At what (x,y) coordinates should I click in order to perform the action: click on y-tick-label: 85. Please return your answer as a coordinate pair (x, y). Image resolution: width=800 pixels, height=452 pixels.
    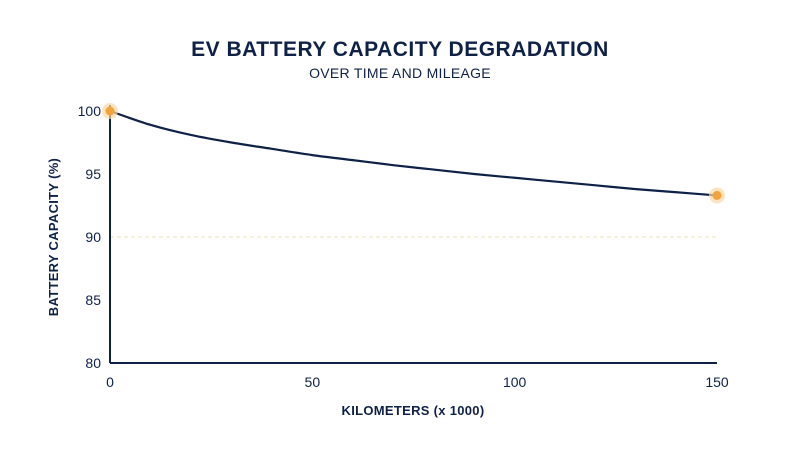
    Looking at the image, I should click on (93, 300).